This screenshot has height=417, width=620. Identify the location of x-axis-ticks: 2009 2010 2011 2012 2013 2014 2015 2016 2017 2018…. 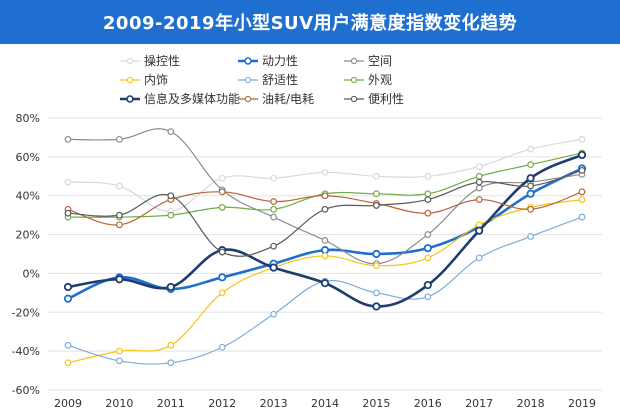
(325, 403).